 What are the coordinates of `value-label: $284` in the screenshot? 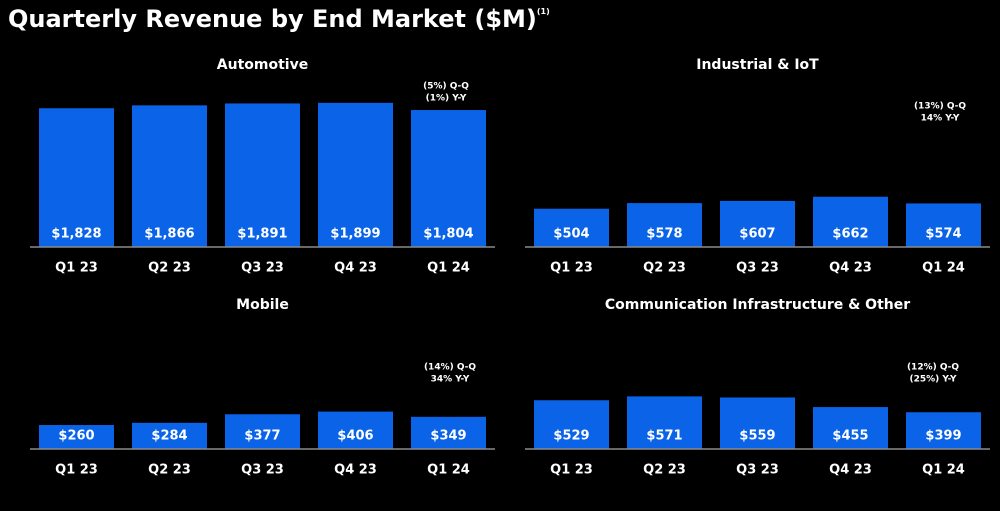 It's located at (169, 436).